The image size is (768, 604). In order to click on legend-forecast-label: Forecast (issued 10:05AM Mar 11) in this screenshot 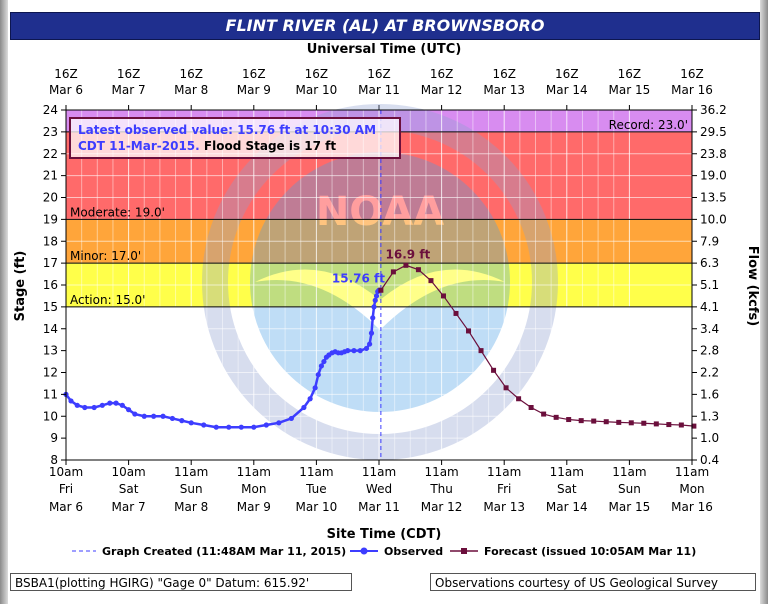, I will do `click(590, 551)`.